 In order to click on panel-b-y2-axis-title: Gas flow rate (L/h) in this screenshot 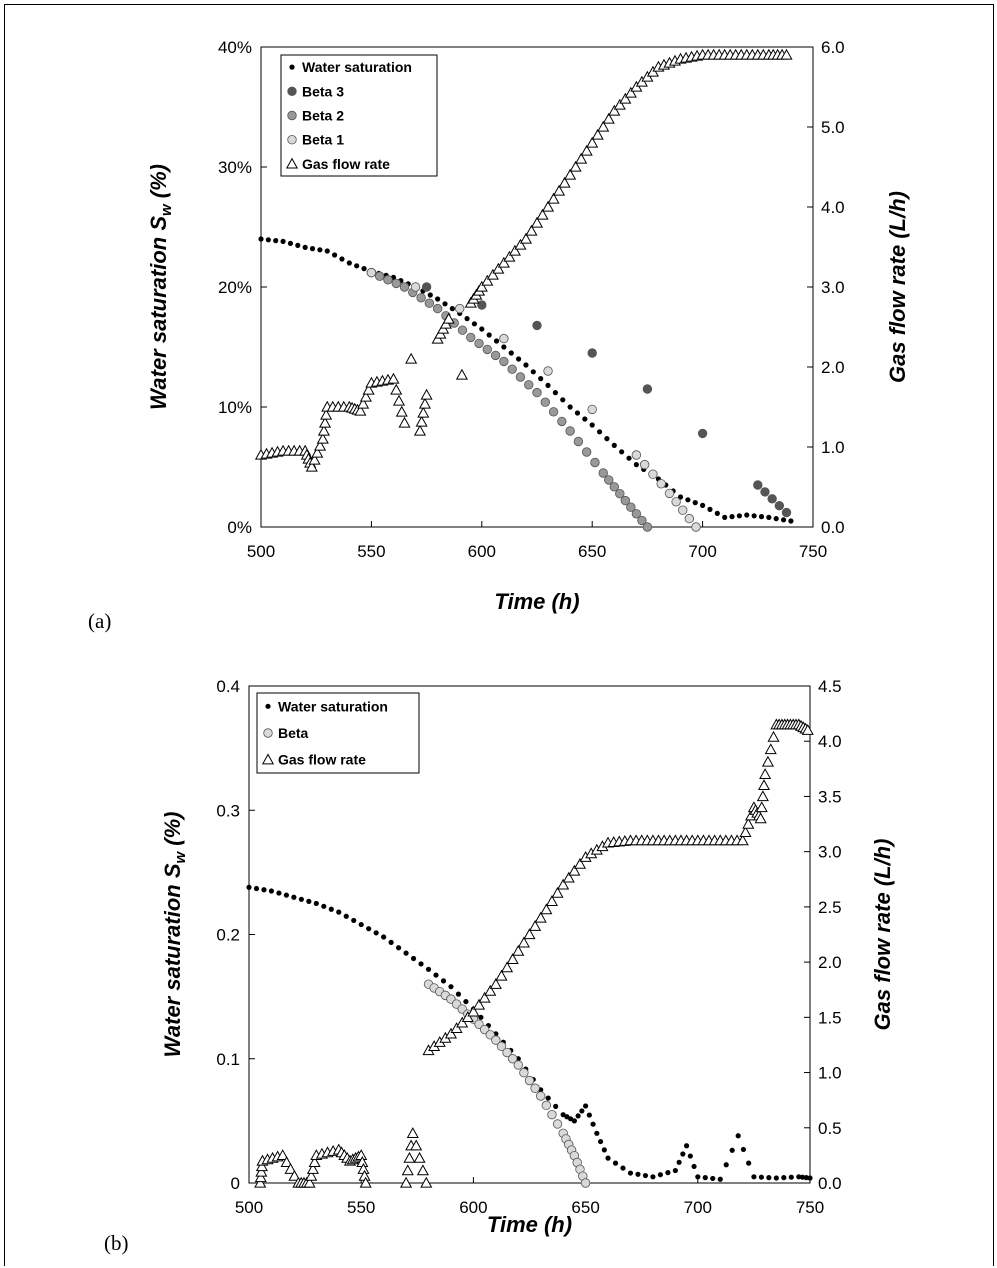, I will do `click(882, 935)`.